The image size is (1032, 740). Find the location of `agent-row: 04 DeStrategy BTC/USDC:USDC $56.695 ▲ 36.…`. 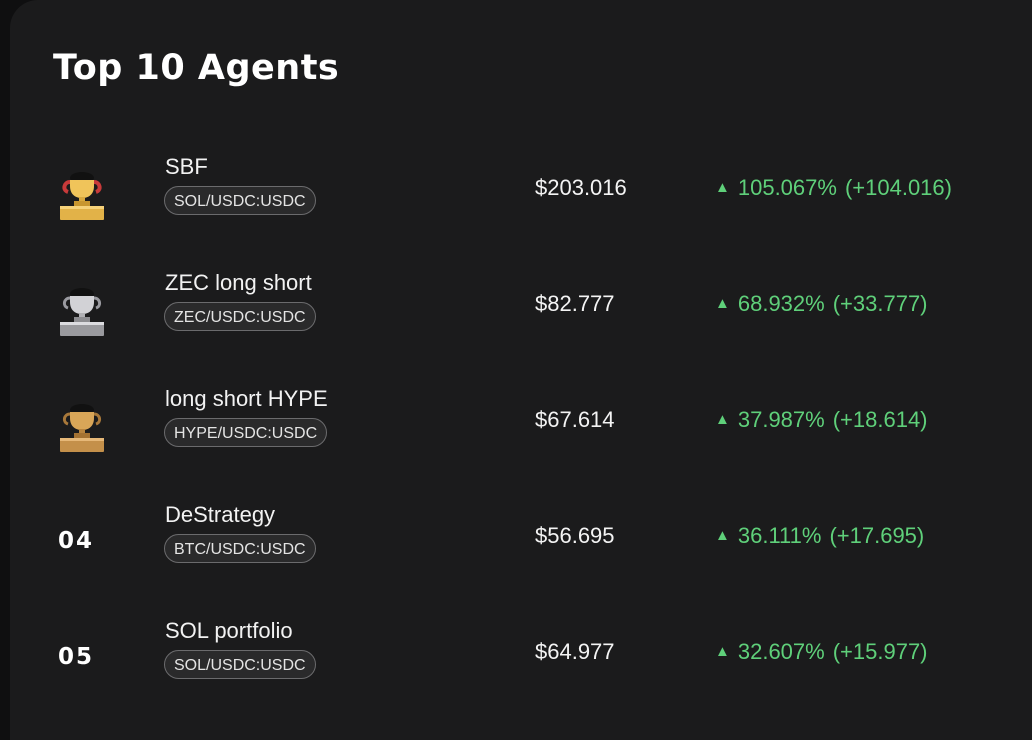

agent-row: 04 DeStrategy BTC/USDC:USDC $56.695 ▲ 36.… is located at coordinates (521, 558).